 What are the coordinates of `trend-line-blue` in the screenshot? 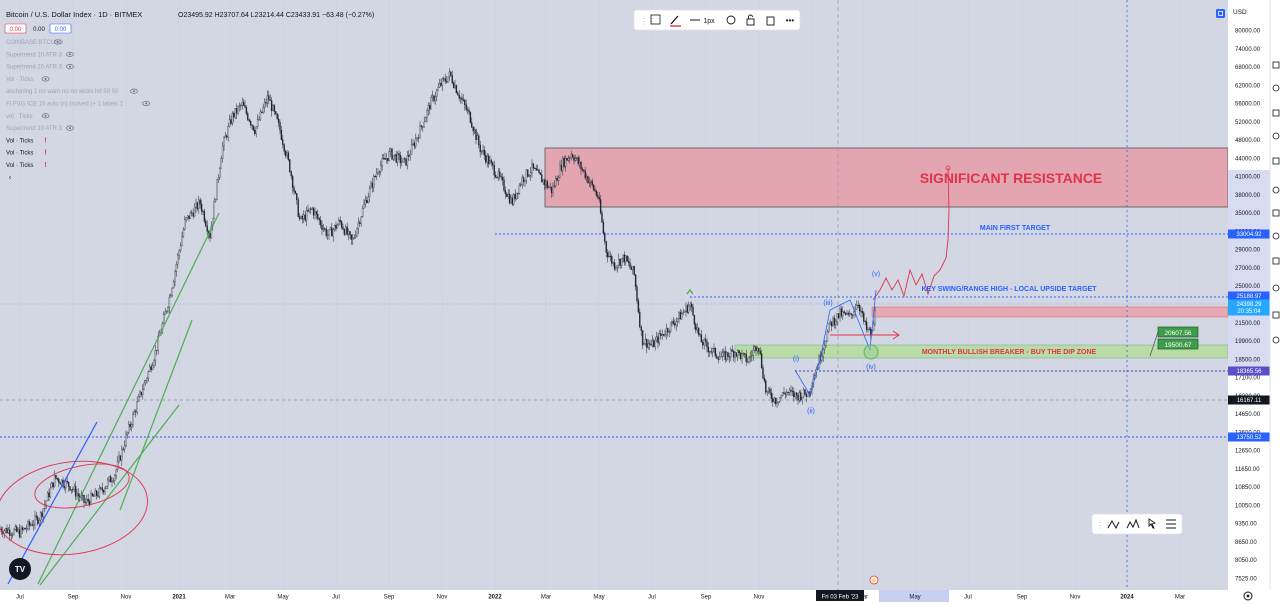 It's located at (52, 503).